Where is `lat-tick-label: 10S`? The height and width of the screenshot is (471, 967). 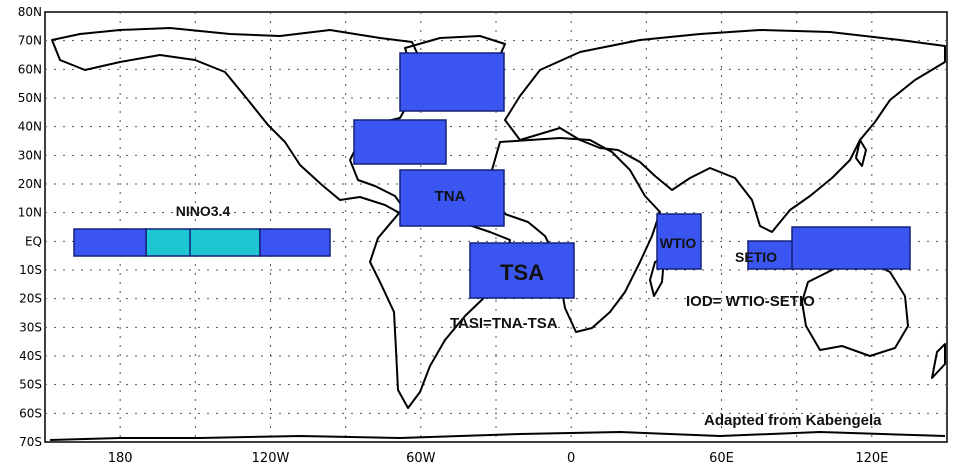
lat-tick-label: 10S is located at coordinates (30, 270).